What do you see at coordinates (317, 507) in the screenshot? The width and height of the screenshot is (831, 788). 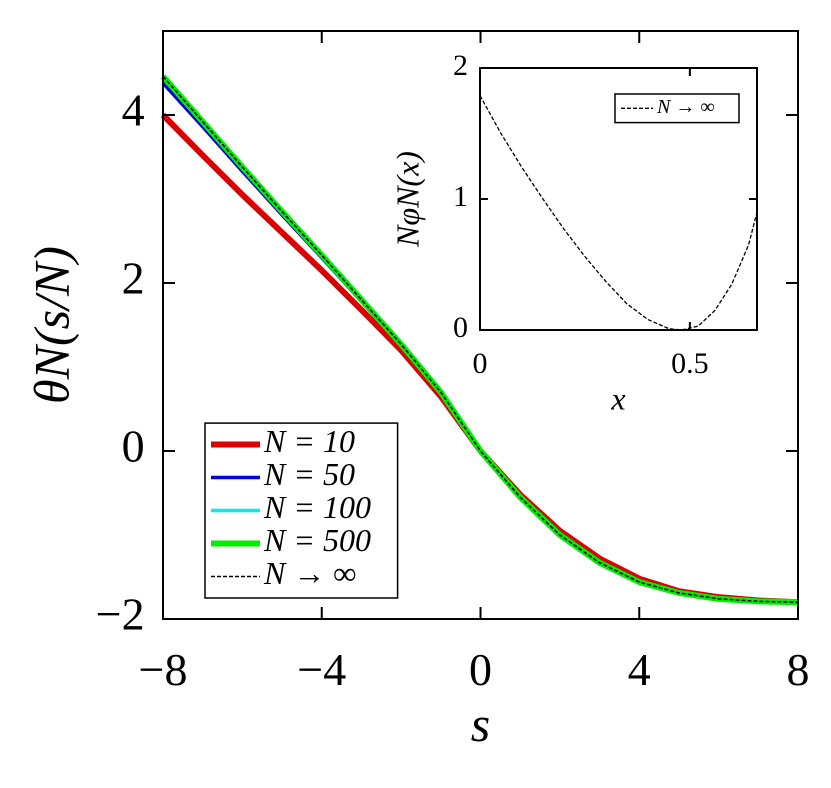 I see `legend-label: N = 100` at bounding box center [317, 507].